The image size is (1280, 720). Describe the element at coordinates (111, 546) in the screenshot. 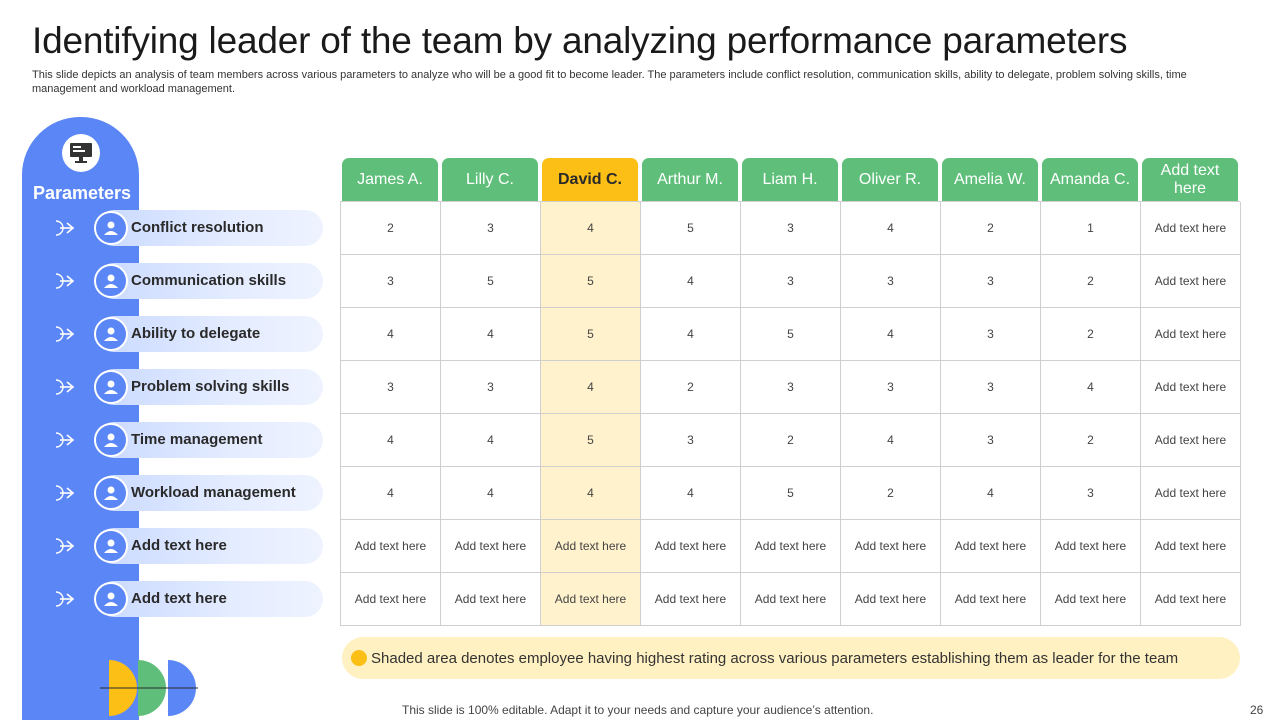

I see `growth-chart-icon` at that location.